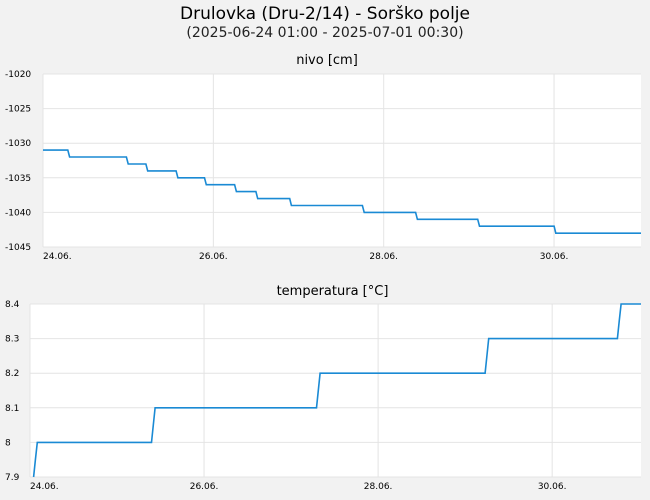 This screenshot has width=650, height=500. What do you see at coordinates (18, 179) in the screenshot?
I see `y-tick-label: -1035` at bounding box center [18, 179].